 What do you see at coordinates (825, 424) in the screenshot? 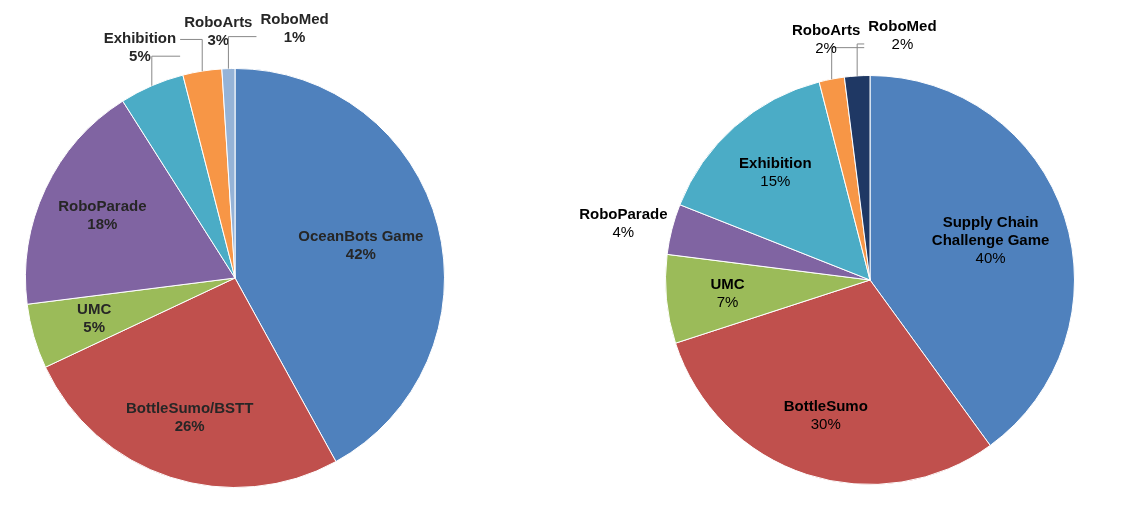
I see `data-label: 30%` at bounding box center [825, 424].